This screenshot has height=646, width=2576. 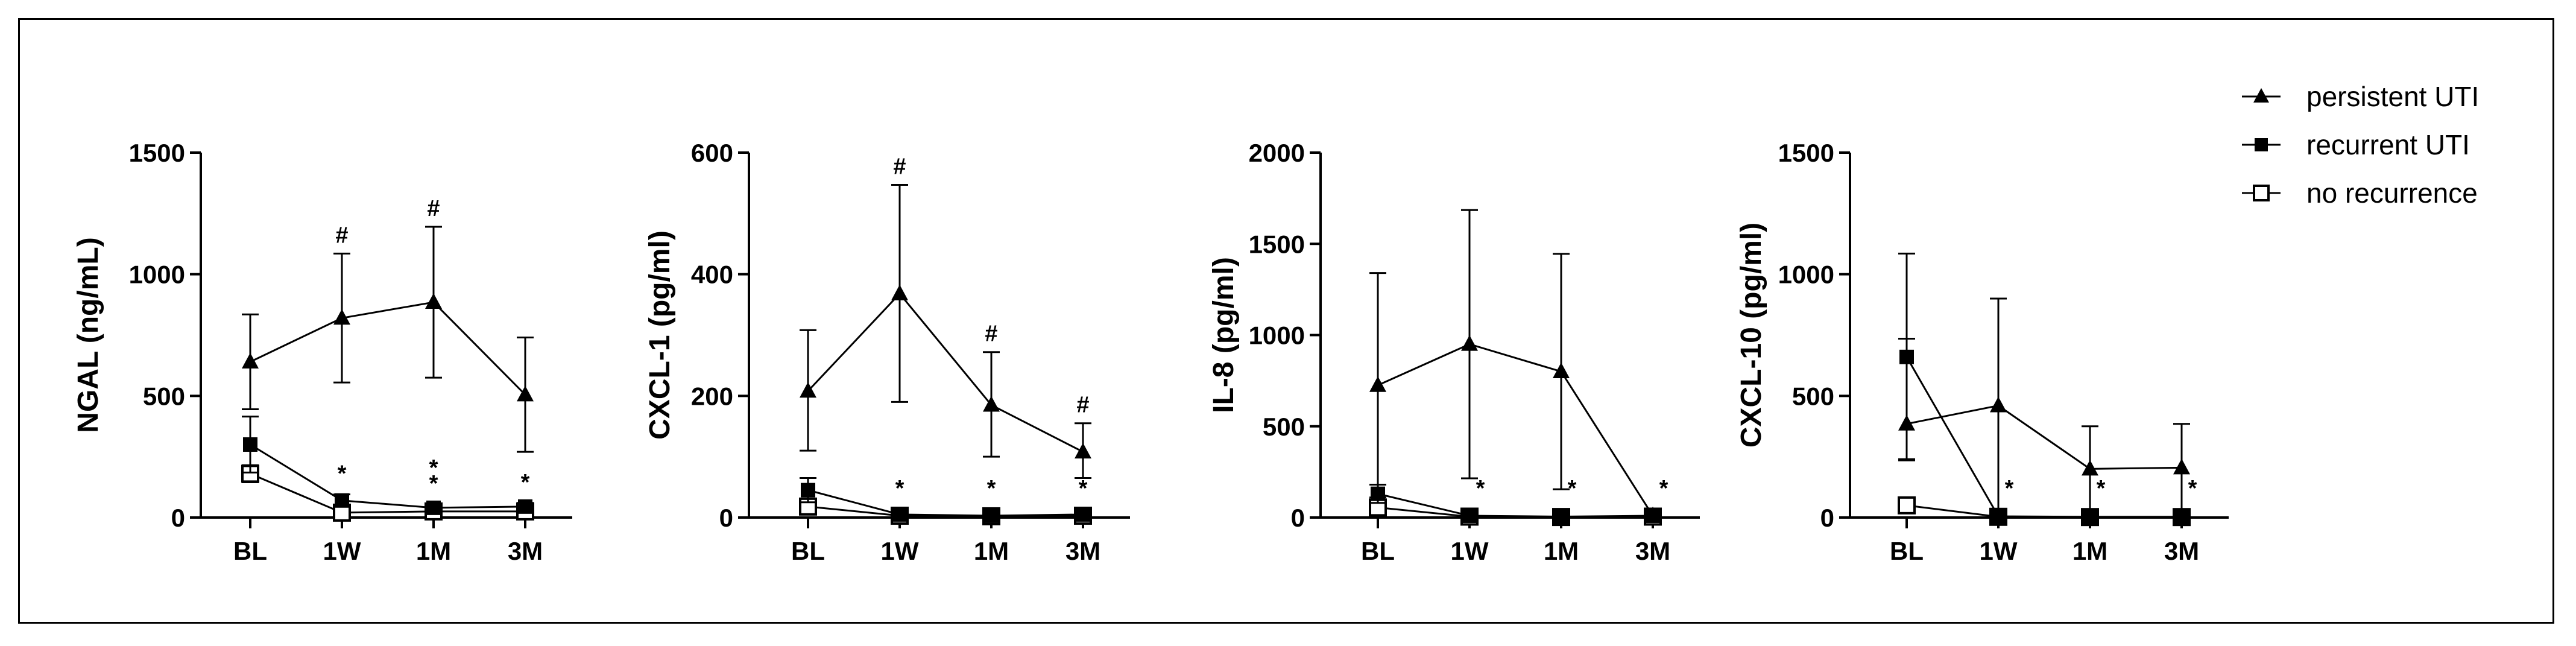 What do you see at coordinates (2388, 144) in the screenshot?
I see `legend-label: recurrent UTI` at bounding box center [2388, 144].